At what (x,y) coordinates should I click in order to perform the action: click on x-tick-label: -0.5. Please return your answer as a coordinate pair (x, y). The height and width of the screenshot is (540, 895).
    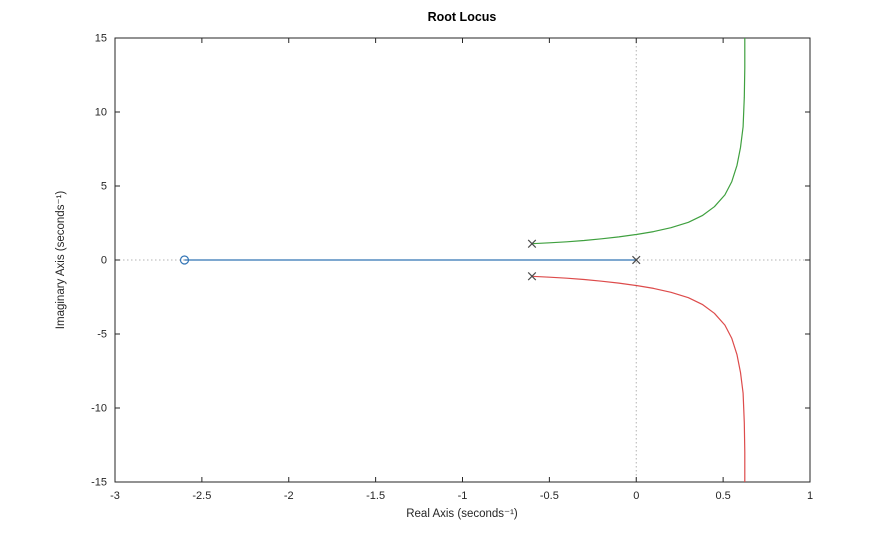
    Looking at the image, I should click on (549, 496).